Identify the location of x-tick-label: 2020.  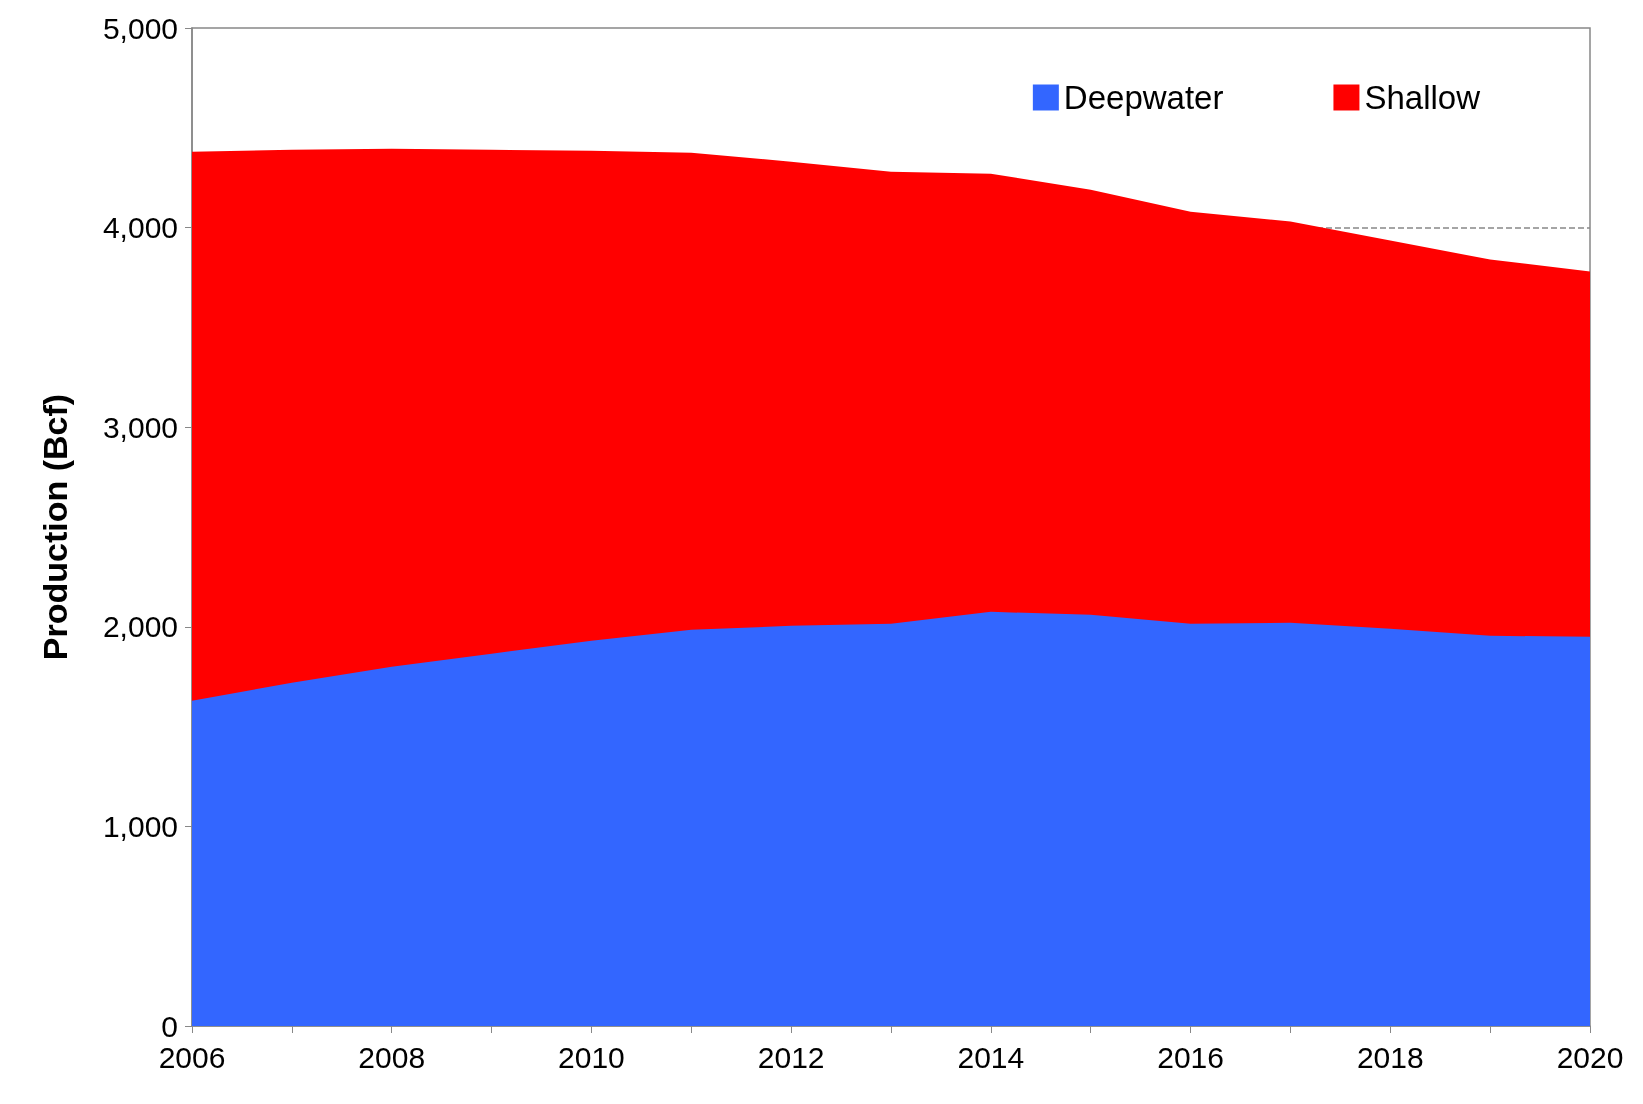
(1590, 1057).